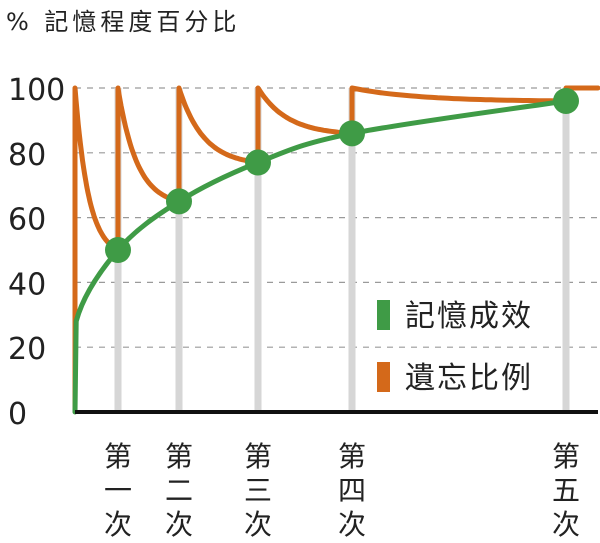 The image size is (600, 543). What do you see at coordinates (123, 22) in the screenshot?
I see `y-axis-label: % 記憶程度百分比` at bounding box center [123, 22].